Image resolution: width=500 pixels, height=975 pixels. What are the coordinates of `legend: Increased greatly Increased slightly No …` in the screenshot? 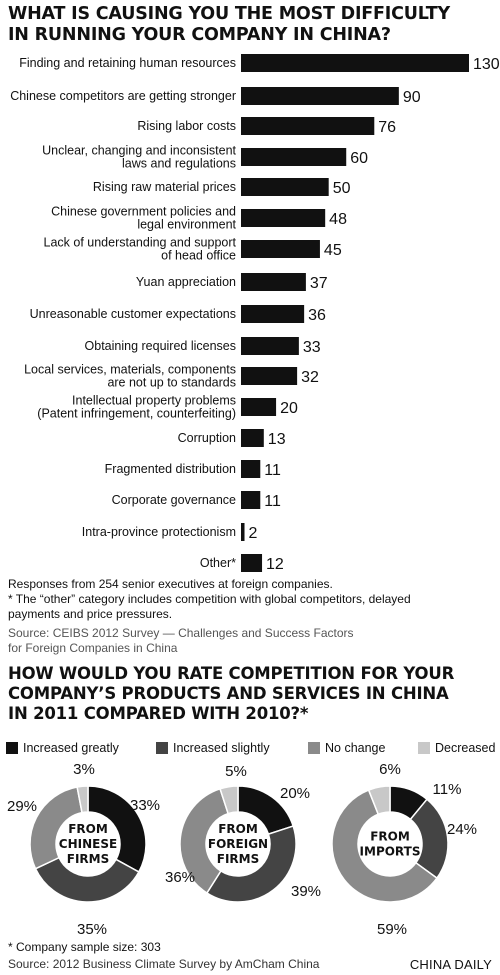 It's located at (251, 749).